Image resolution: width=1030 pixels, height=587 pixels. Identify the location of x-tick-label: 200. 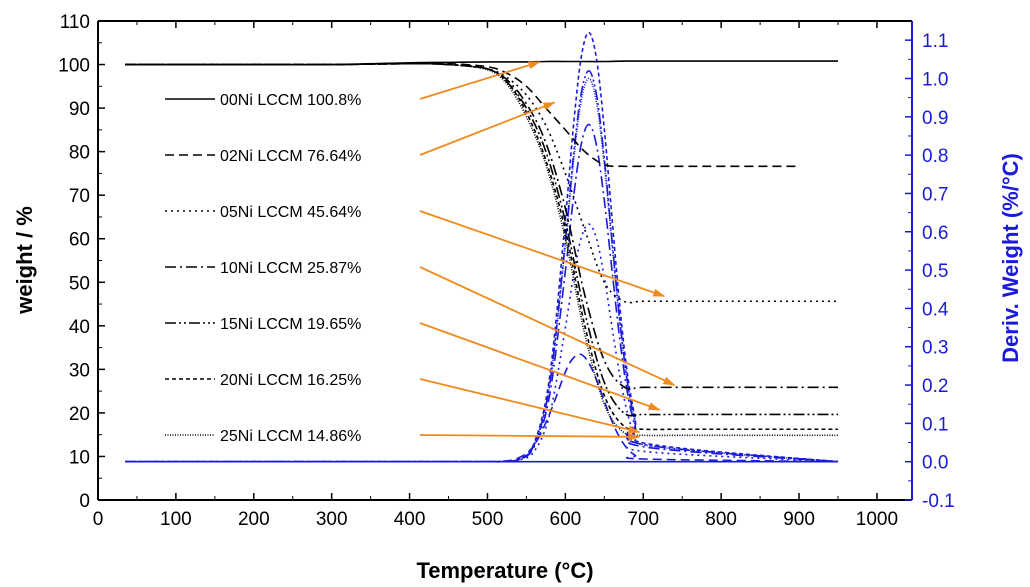
(254, 519).